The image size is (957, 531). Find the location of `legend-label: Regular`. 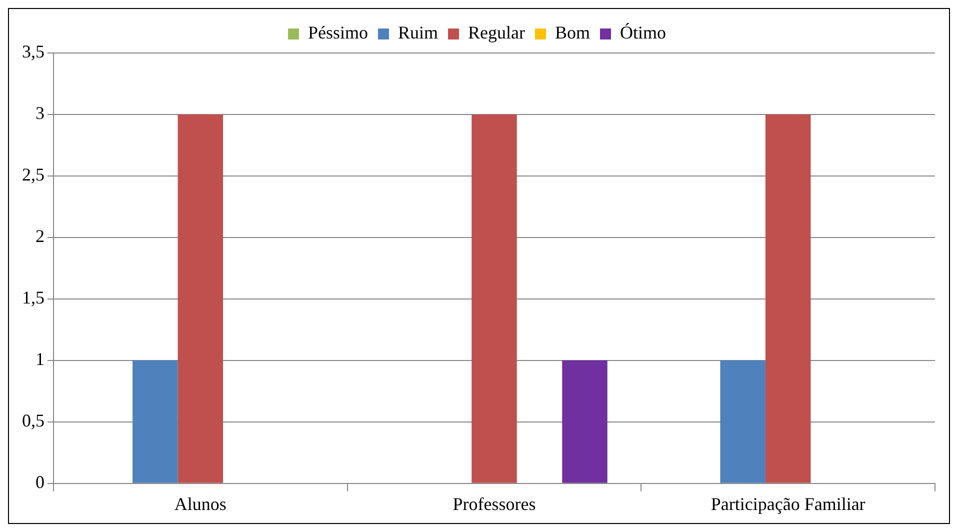

legend-label: Regular is located at coordinates (496, 32).